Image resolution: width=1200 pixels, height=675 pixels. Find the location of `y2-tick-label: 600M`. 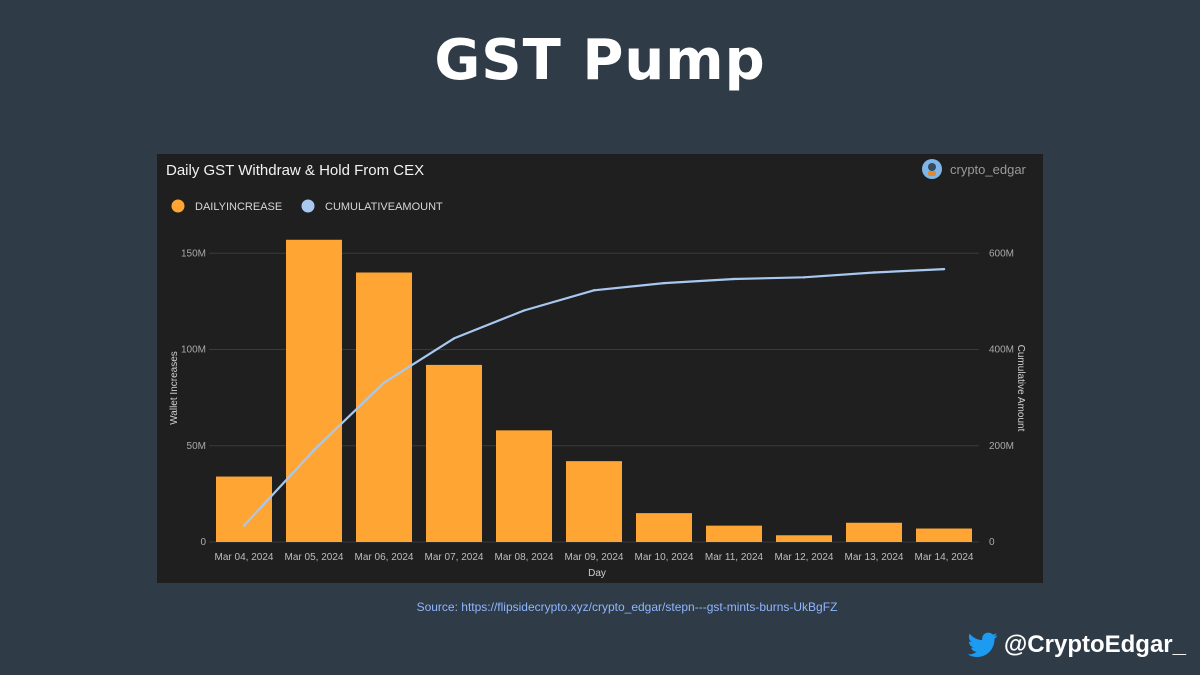

y2-tick-label: 600M is located at coordinates (1001, 253).